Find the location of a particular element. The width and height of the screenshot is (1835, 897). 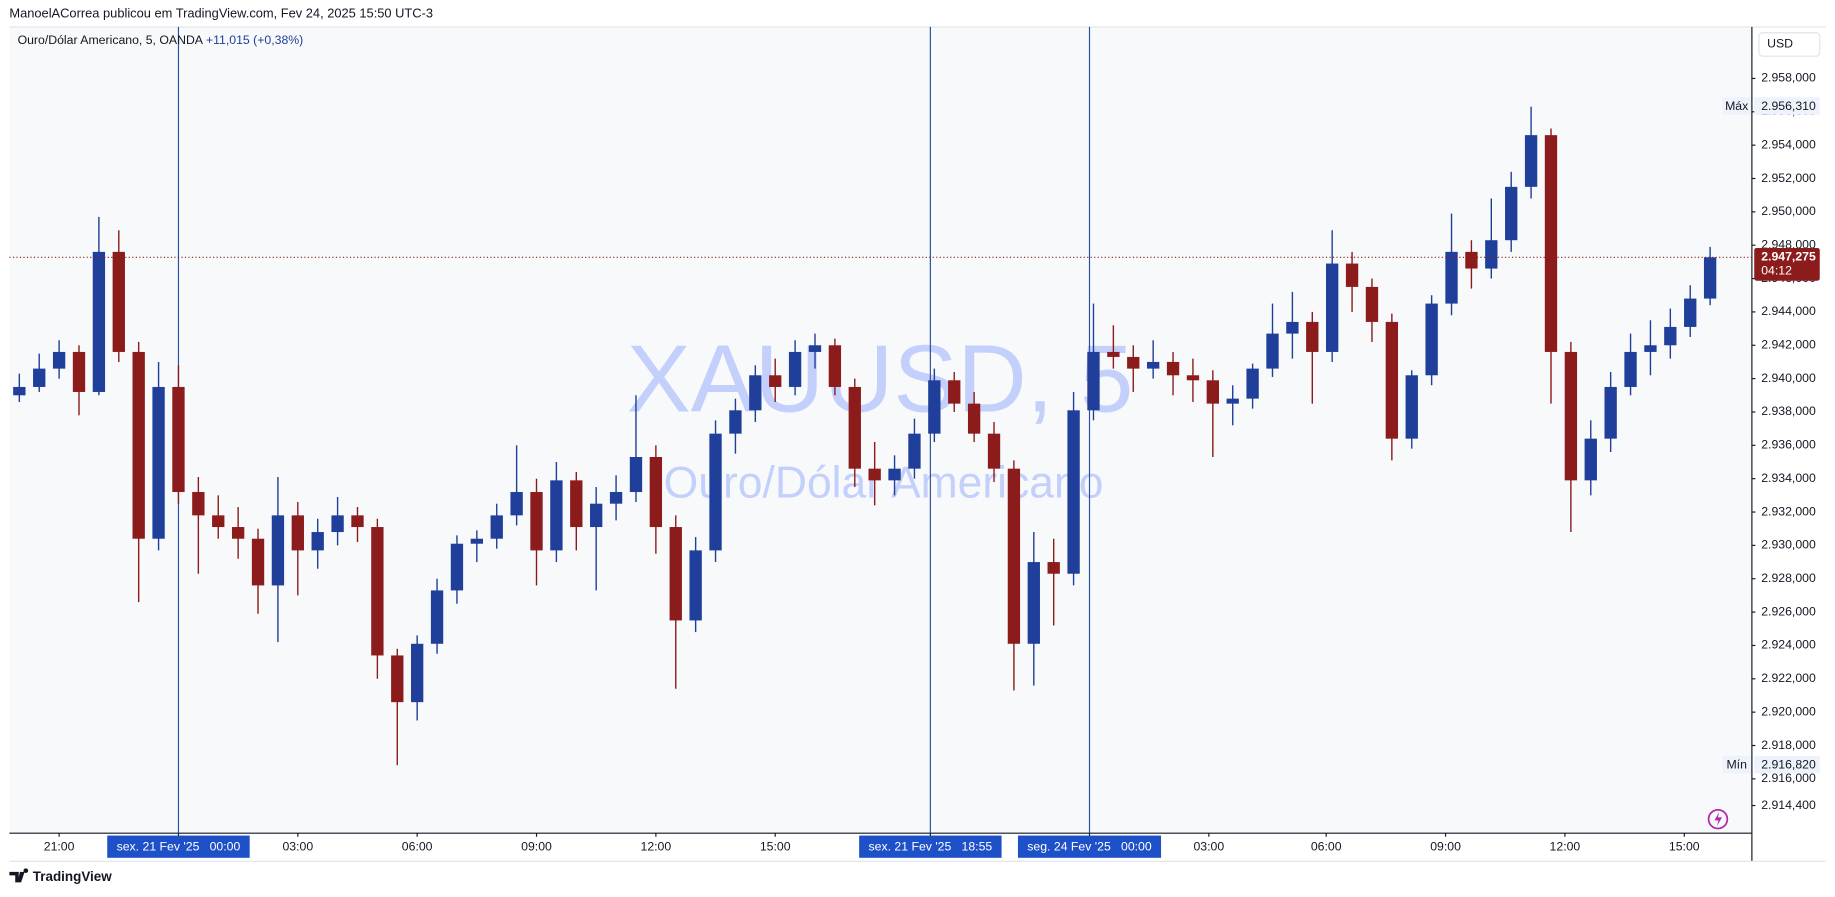

brand: TradingView is located at coordinates (60, 876).